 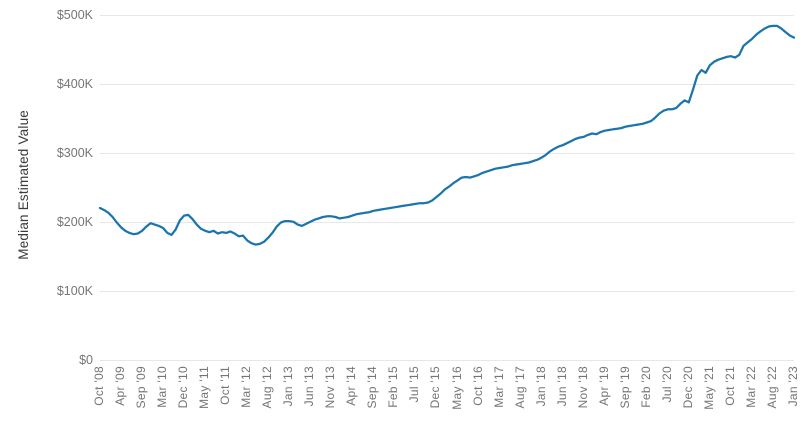 I want to click on x-tick-label: Jul '15, so click(x=414, y=384).